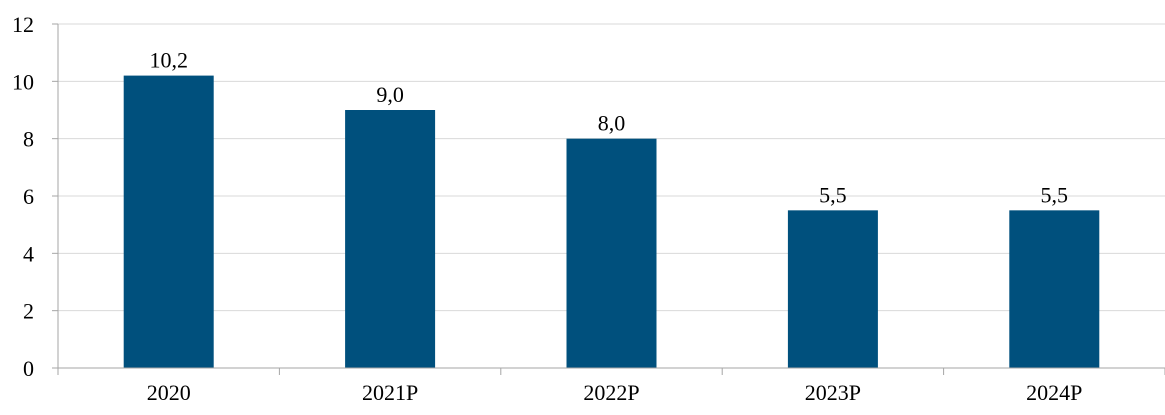 The width and height of the screenshot is (1165, 415). Describe the element at coordinates (28, 311) in the screenshot. I see `y-tick-label: 2` at that location.